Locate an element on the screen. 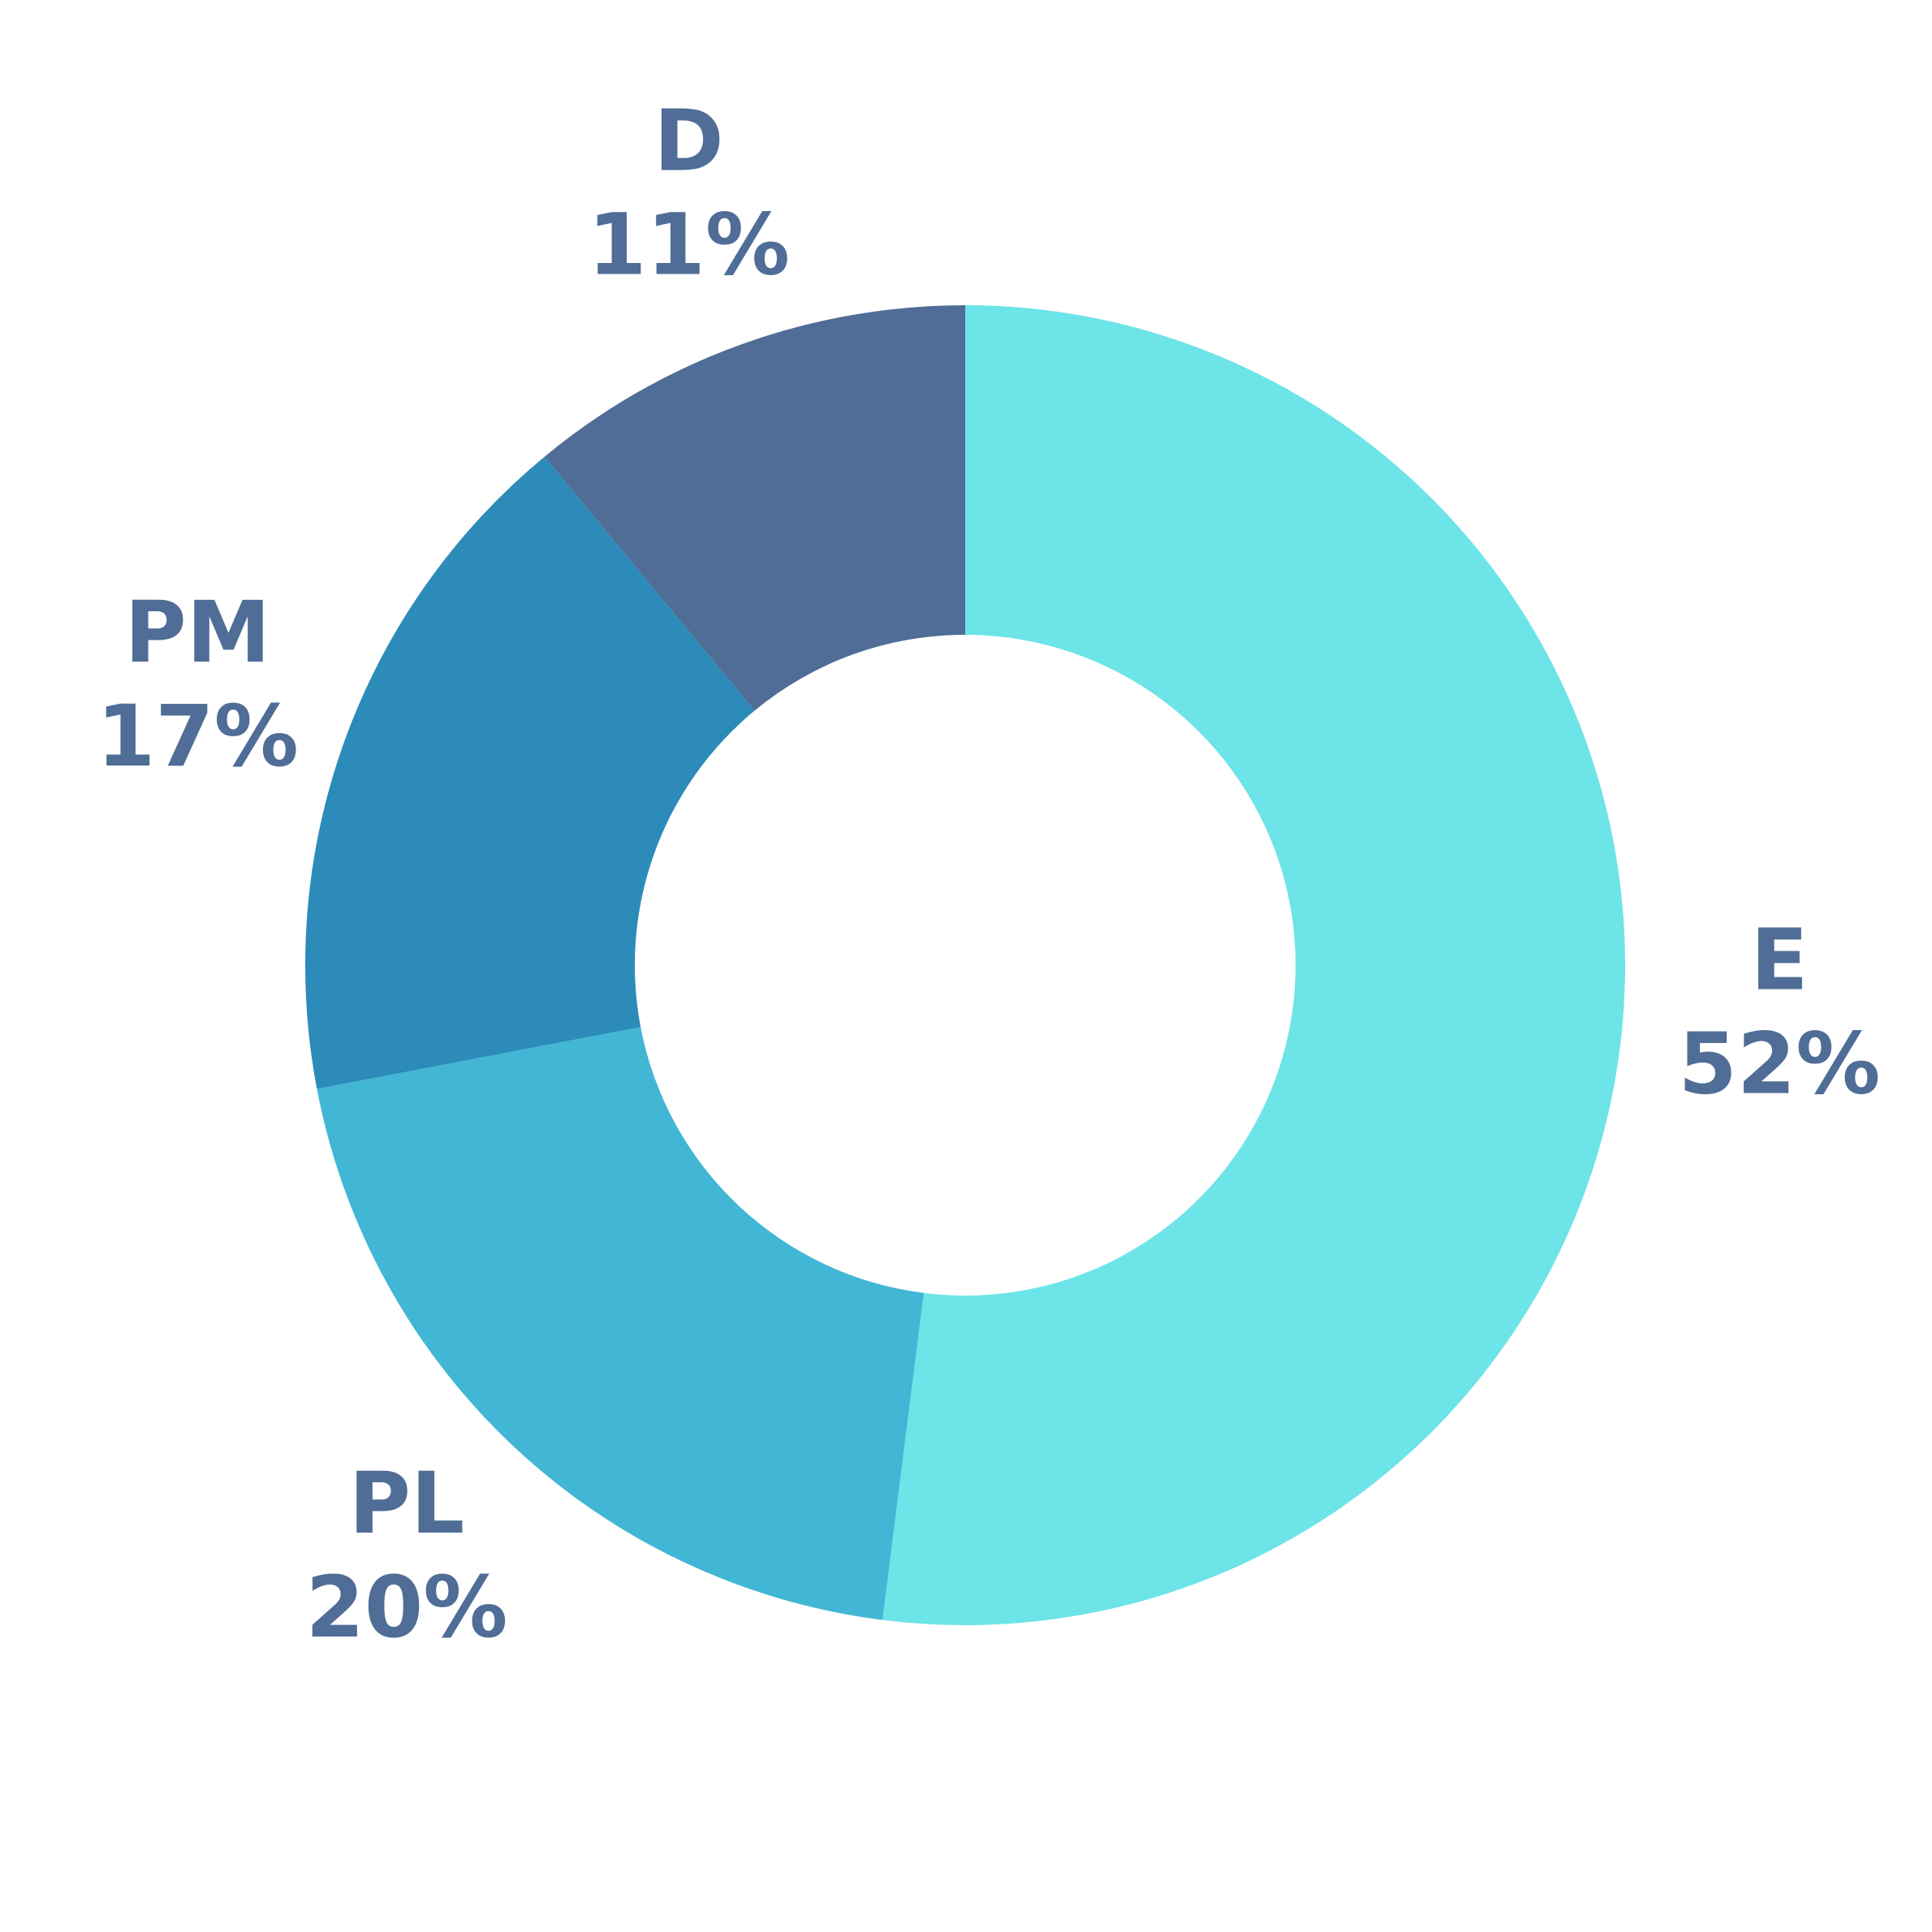 The width and height of the screenshot is (1932, 1932). slice-value-label: 52% is located at coordinates (1780, 1063).